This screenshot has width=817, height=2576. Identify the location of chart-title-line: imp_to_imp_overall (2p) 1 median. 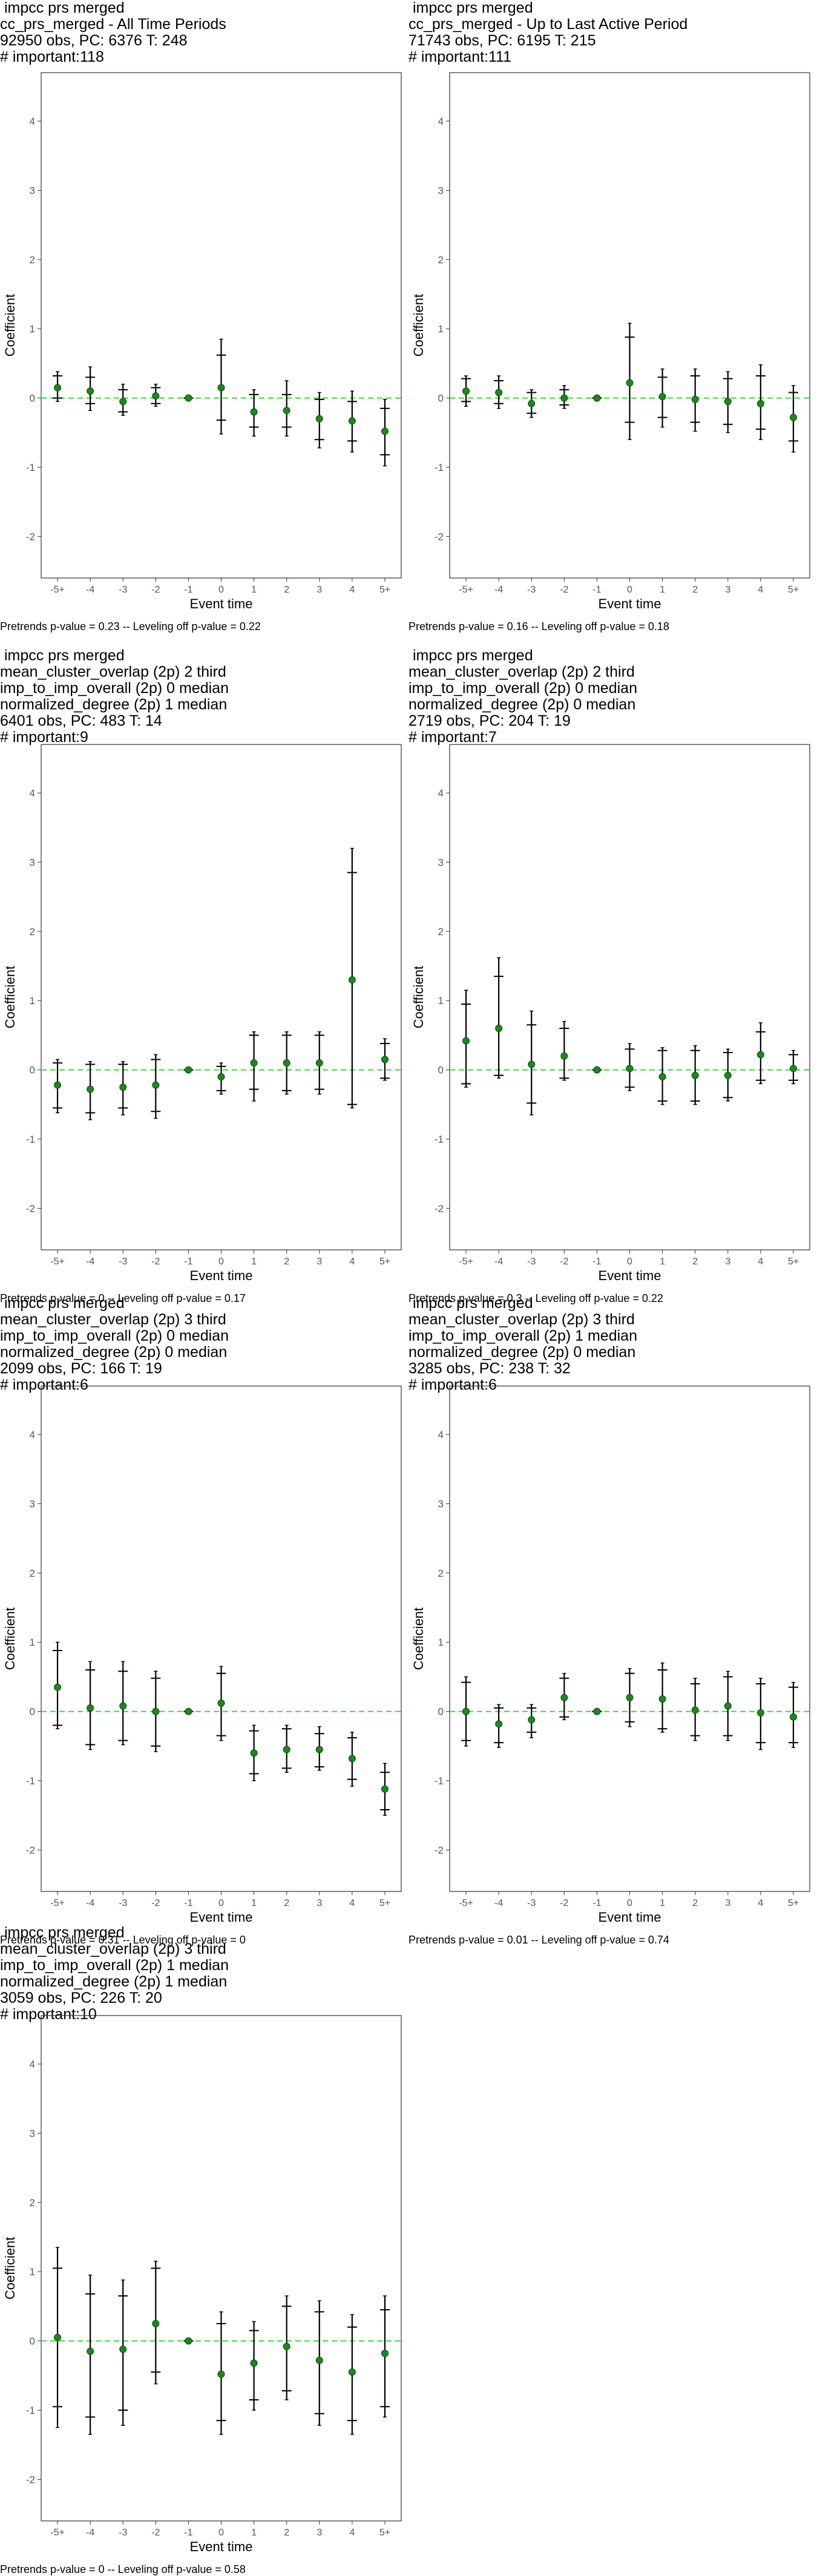
(114, 1965).